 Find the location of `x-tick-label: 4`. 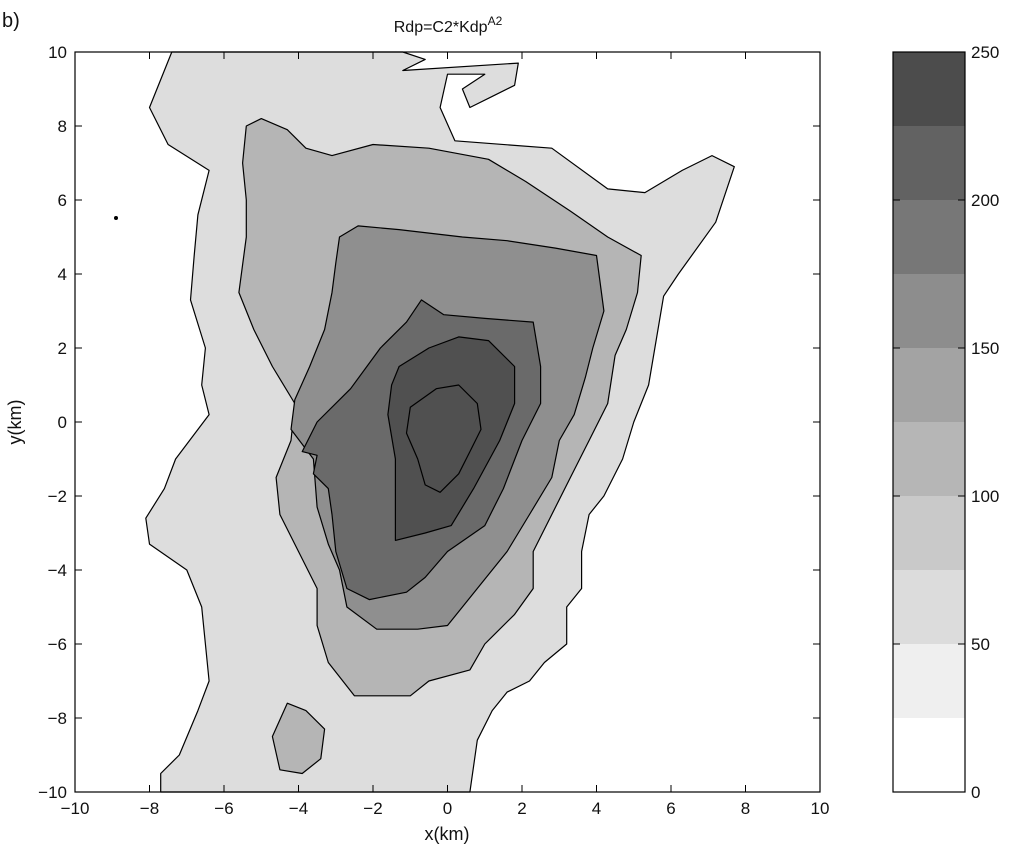

x-tick-label: 4 is located at coordinates (596, 808).